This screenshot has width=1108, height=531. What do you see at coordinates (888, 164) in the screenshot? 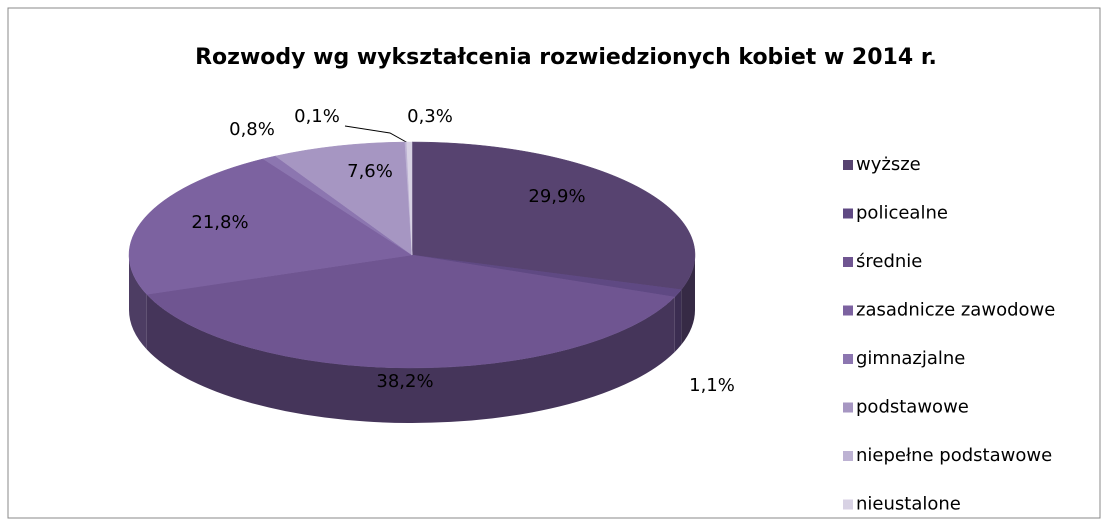
I see `legend-label: wyższe` at bounding box center [888, 164].